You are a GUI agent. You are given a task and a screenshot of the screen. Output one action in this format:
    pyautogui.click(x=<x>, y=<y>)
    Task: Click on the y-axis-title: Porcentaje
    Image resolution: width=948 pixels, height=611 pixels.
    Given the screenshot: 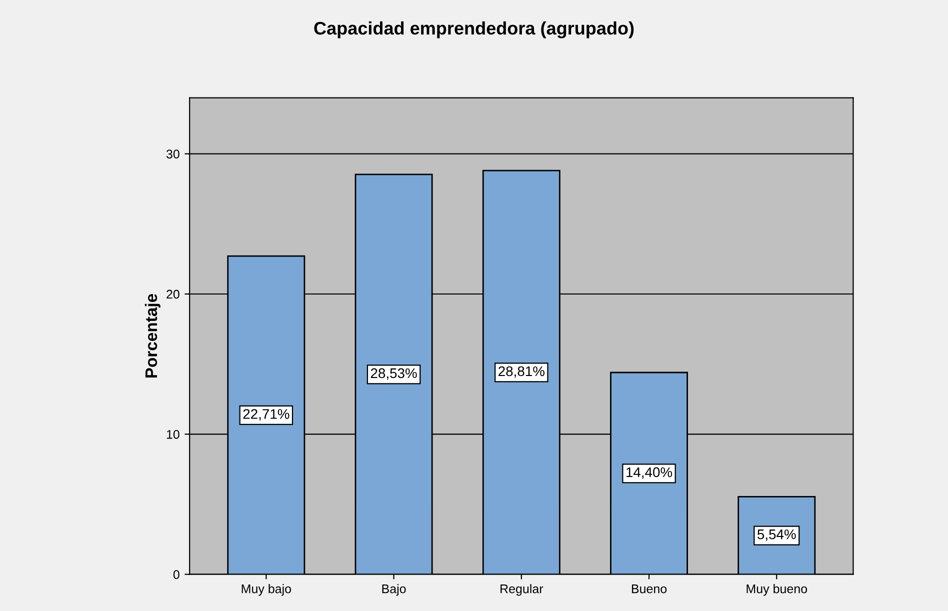 What is the action you would take?
    pyautogui.click(x=152, y=336)
    